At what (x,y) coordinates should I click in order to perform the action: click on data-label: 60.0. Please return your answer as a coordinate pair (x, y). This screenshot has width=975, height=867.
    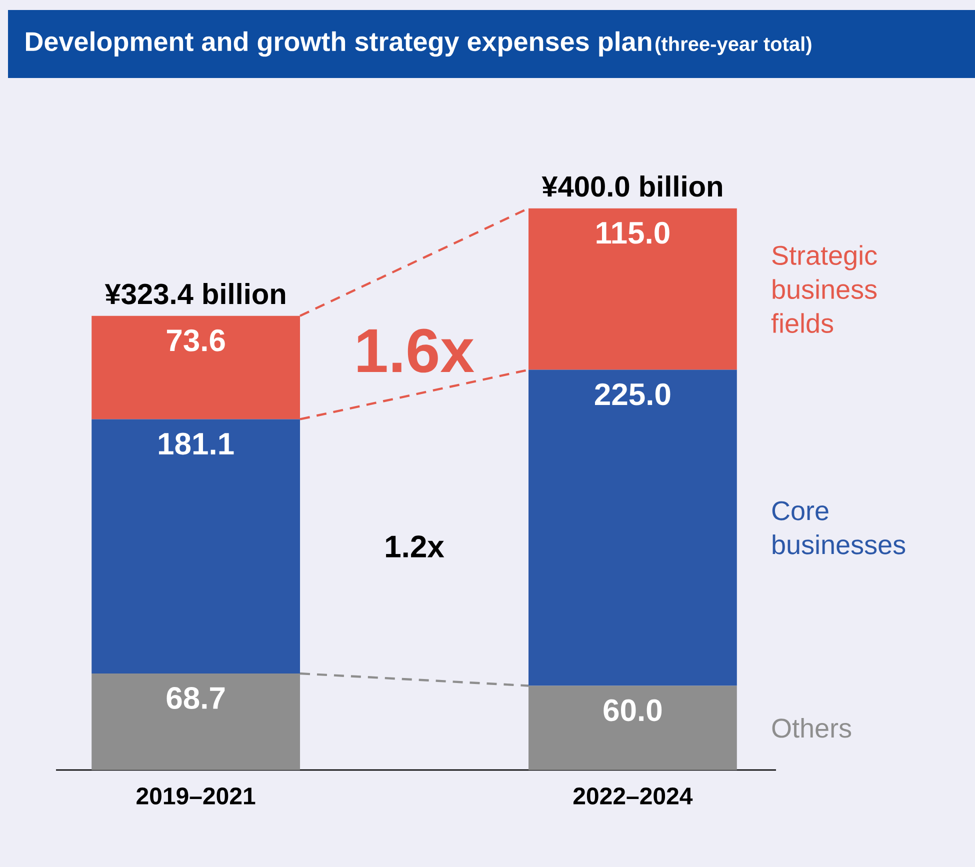
    Looking at the image, I should click on (633, 710).